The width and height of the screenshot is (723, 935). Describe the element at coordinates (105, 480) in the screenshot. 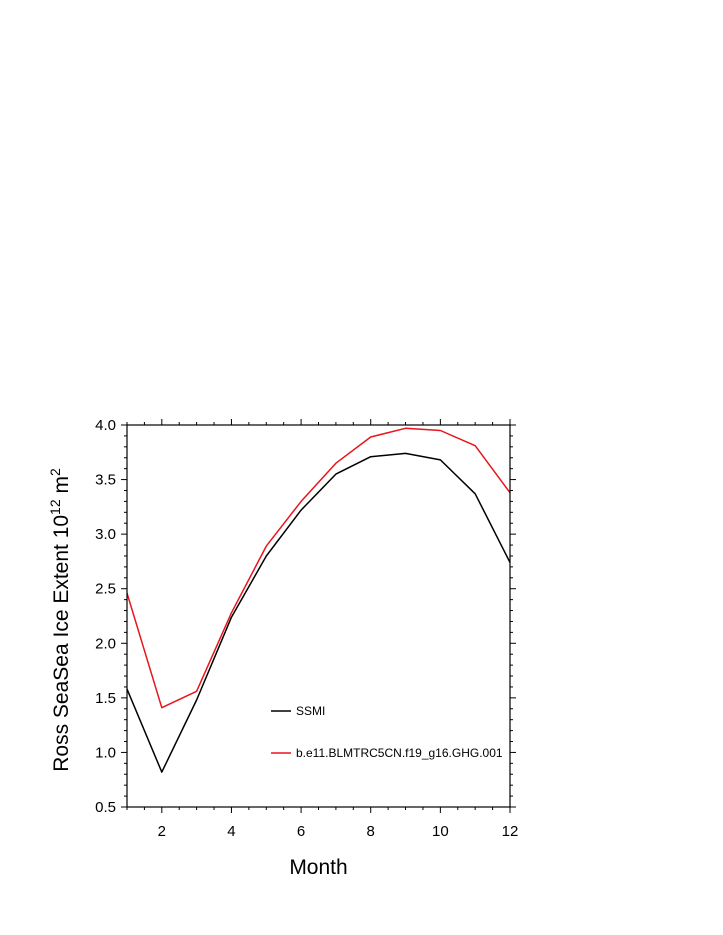

I see `y-tick-label: 3.5` at that location.